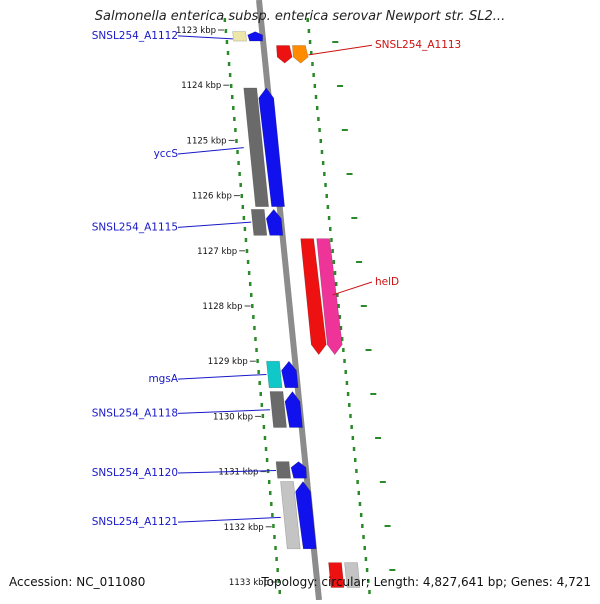 The width and height of the screenshot is (600, 604). Describe the element at coordinates (313, 297) in the screenshot. I see `gene-g5a` at that location.